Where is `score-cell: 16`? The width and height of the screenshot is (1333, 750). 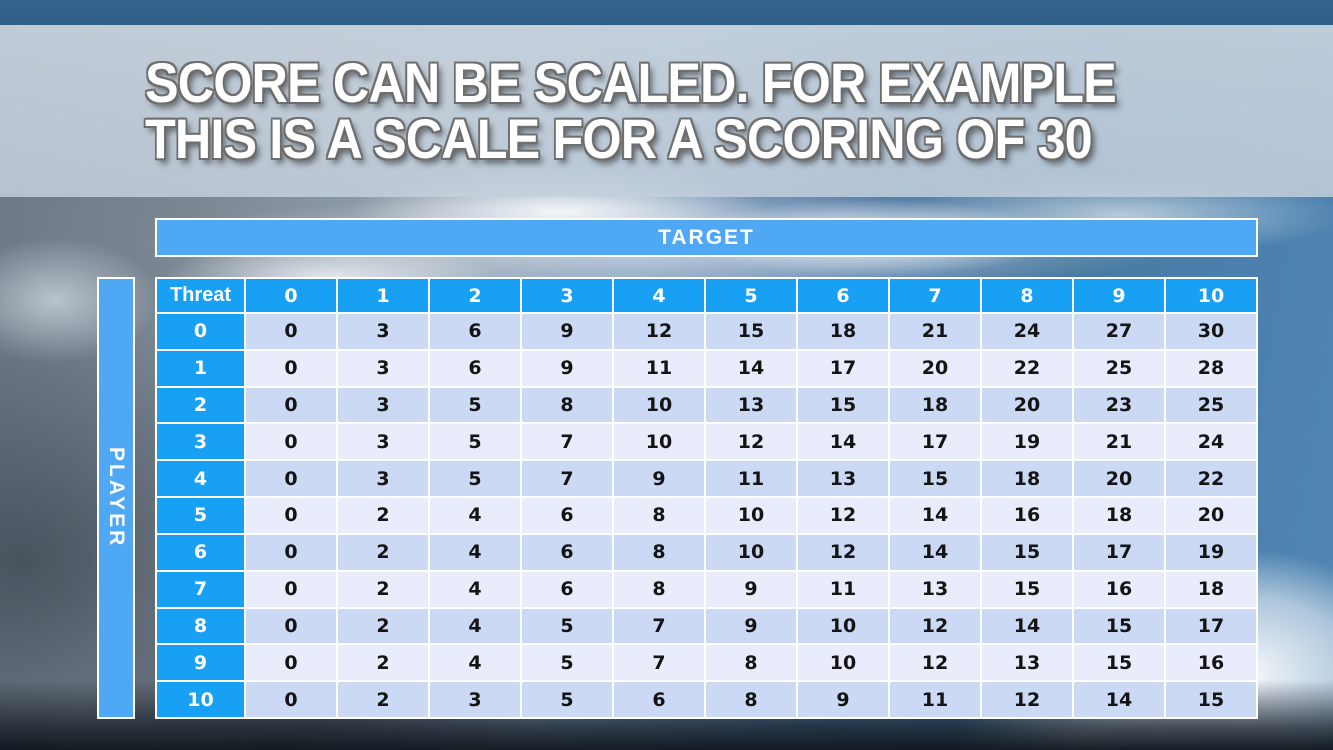 score-cell: 16 is located at coordinates (1027, 515).